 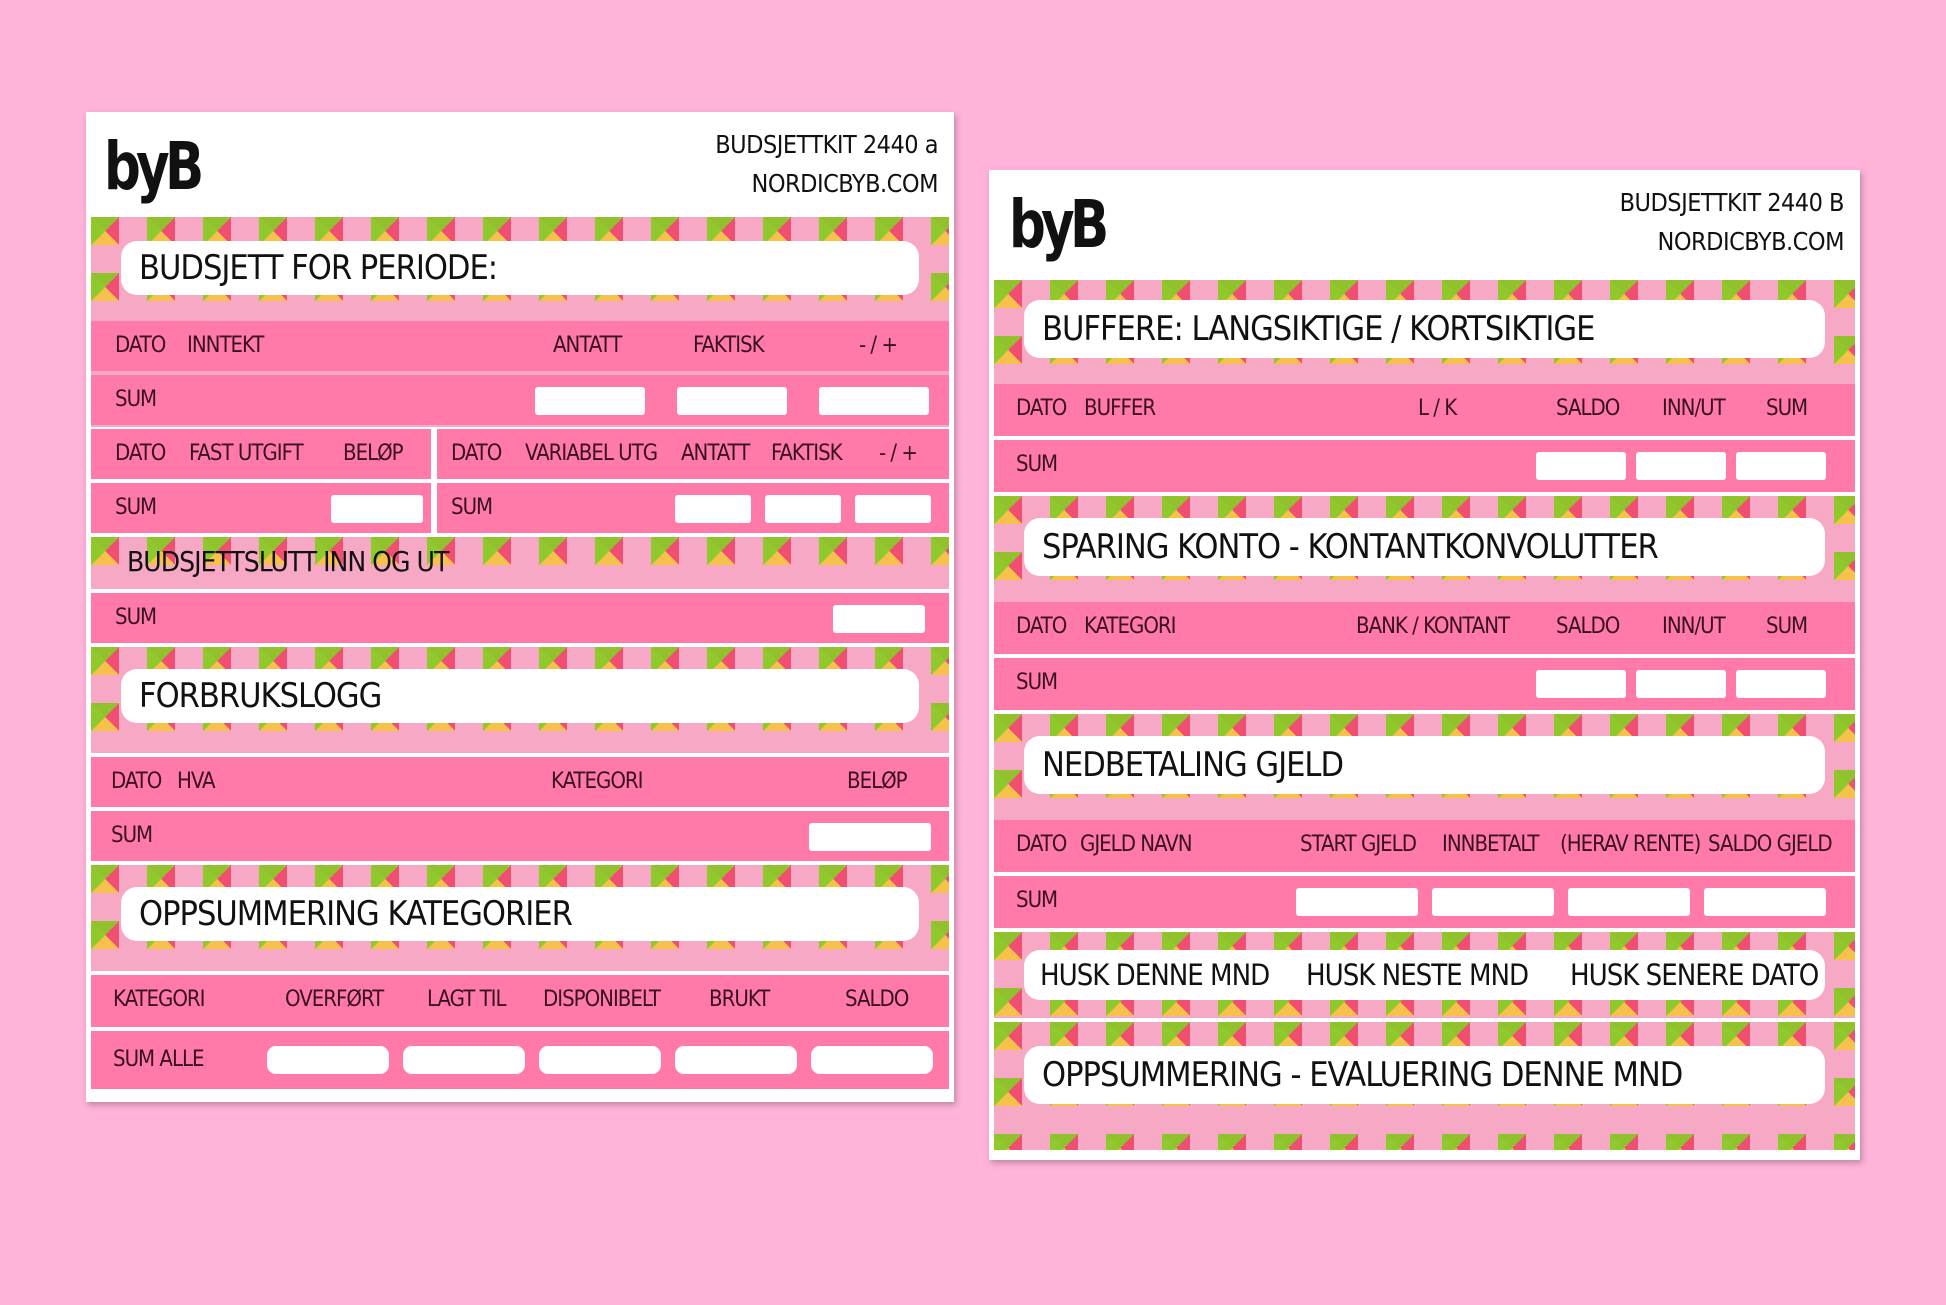 What do you see at coordinates (520, 836) in the screenshot?
I see `usage-sum-row: SUM` at bounding box center [520, 836].